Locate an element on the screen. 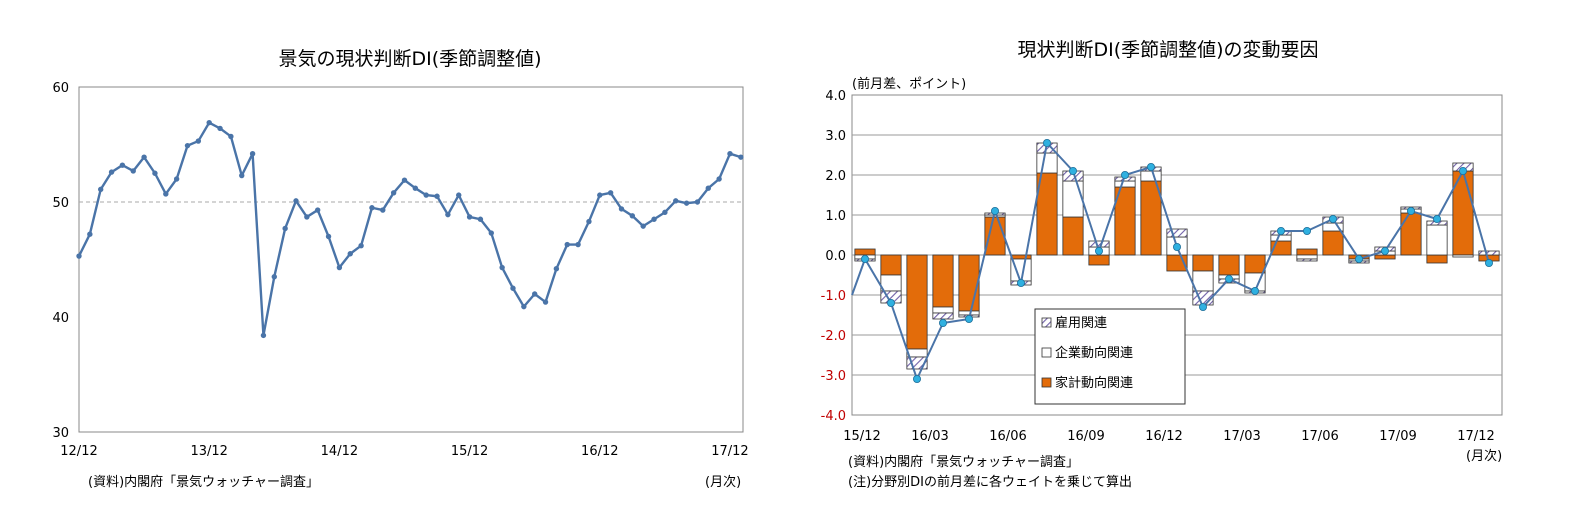  left-unit-label: (月次) is located at coordinates (723, 482).